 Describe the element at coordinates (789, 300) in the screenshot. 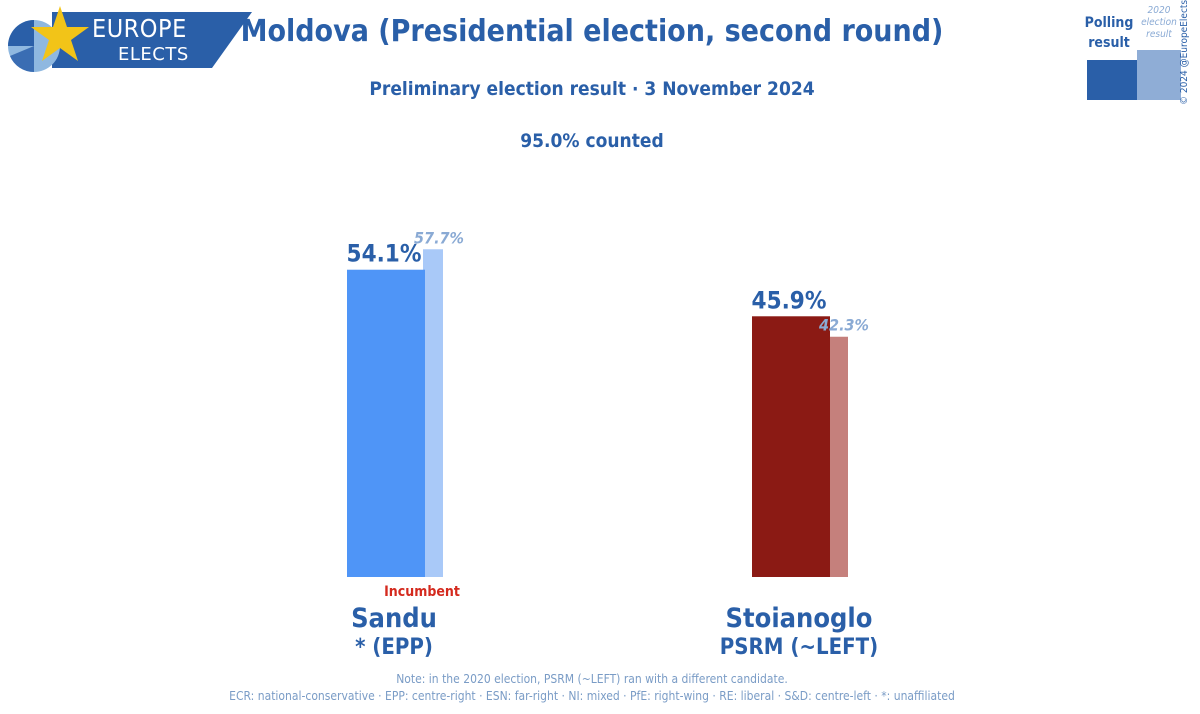

I see `value-label-current-stoianoglo: 45.9%` at that location.